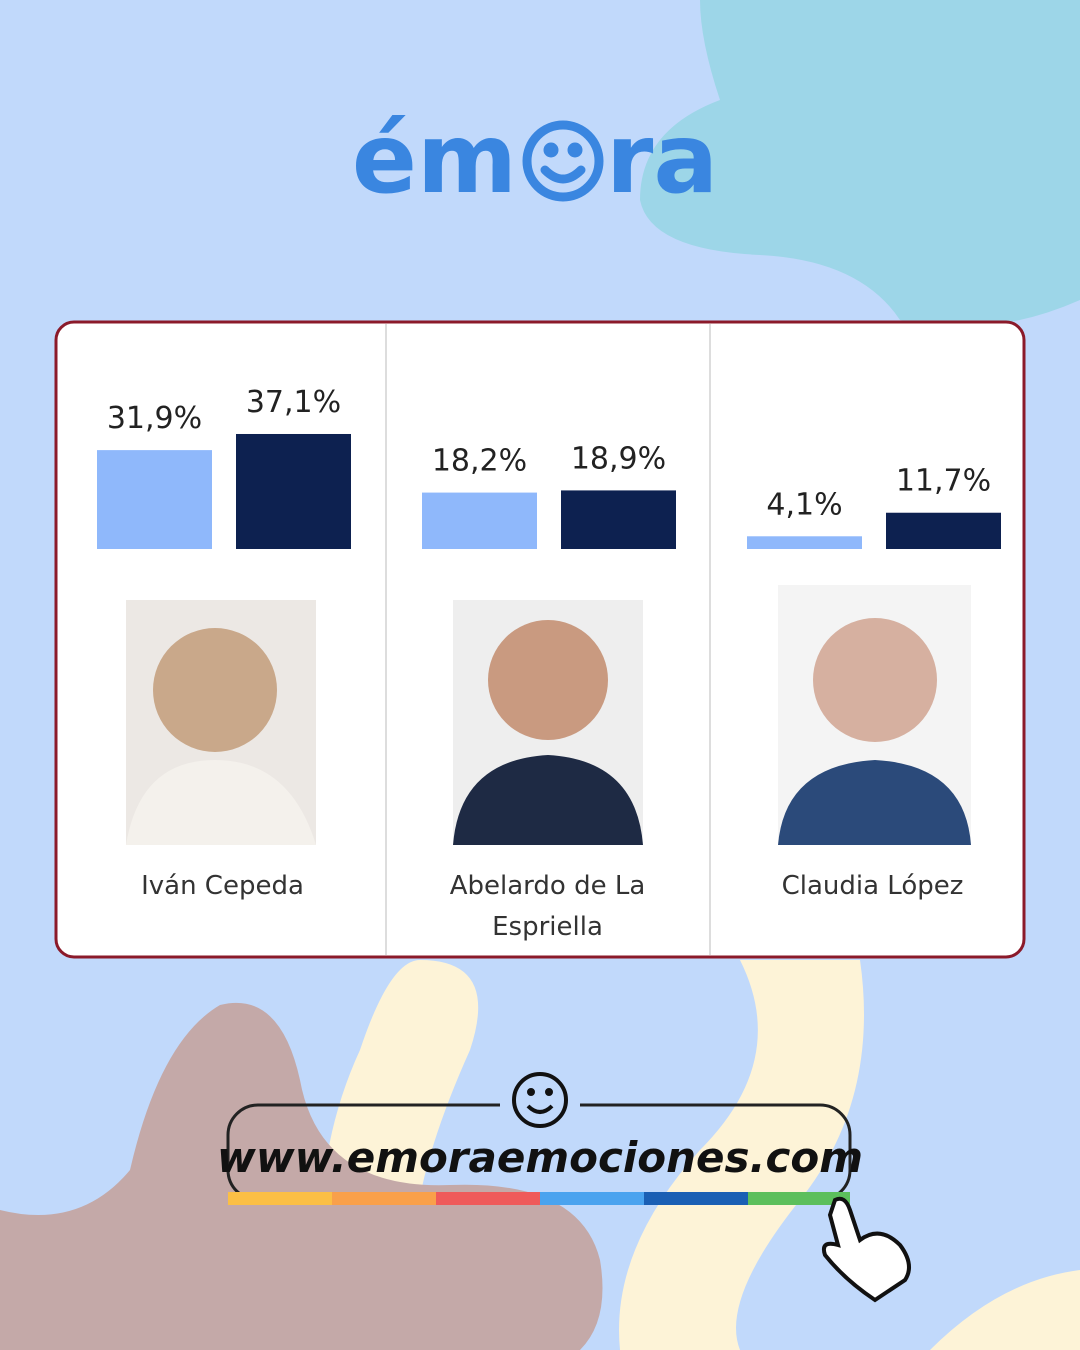 The height and width of the screenshot is (1350, 1080). What do you see at coordinates (943, 481) in the screenshot?
I see `value-label: 11,7%` at bounding box center [943, 481].